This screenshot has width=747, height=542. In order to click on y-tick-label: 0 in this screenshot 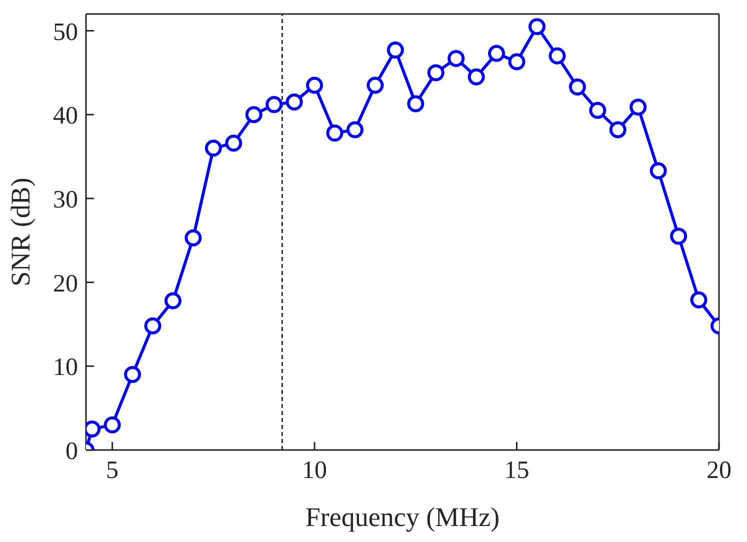, I will do `click(72, 451)`.